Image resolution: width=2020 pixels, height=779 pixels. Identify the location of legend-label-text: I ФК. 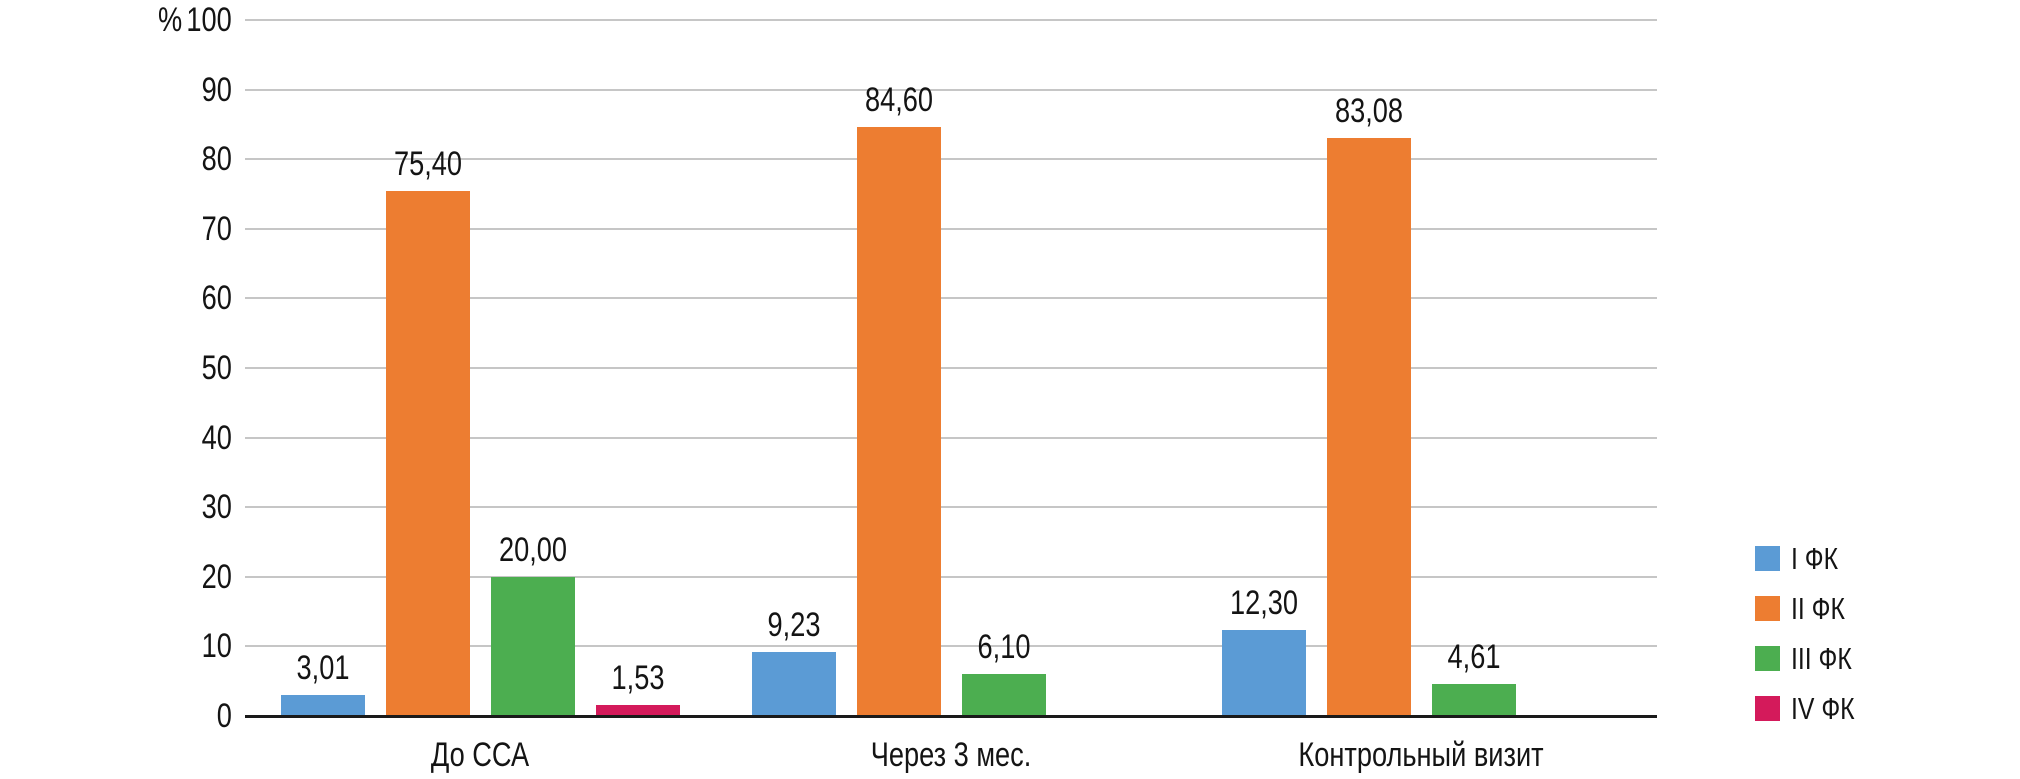
(1815, 558).